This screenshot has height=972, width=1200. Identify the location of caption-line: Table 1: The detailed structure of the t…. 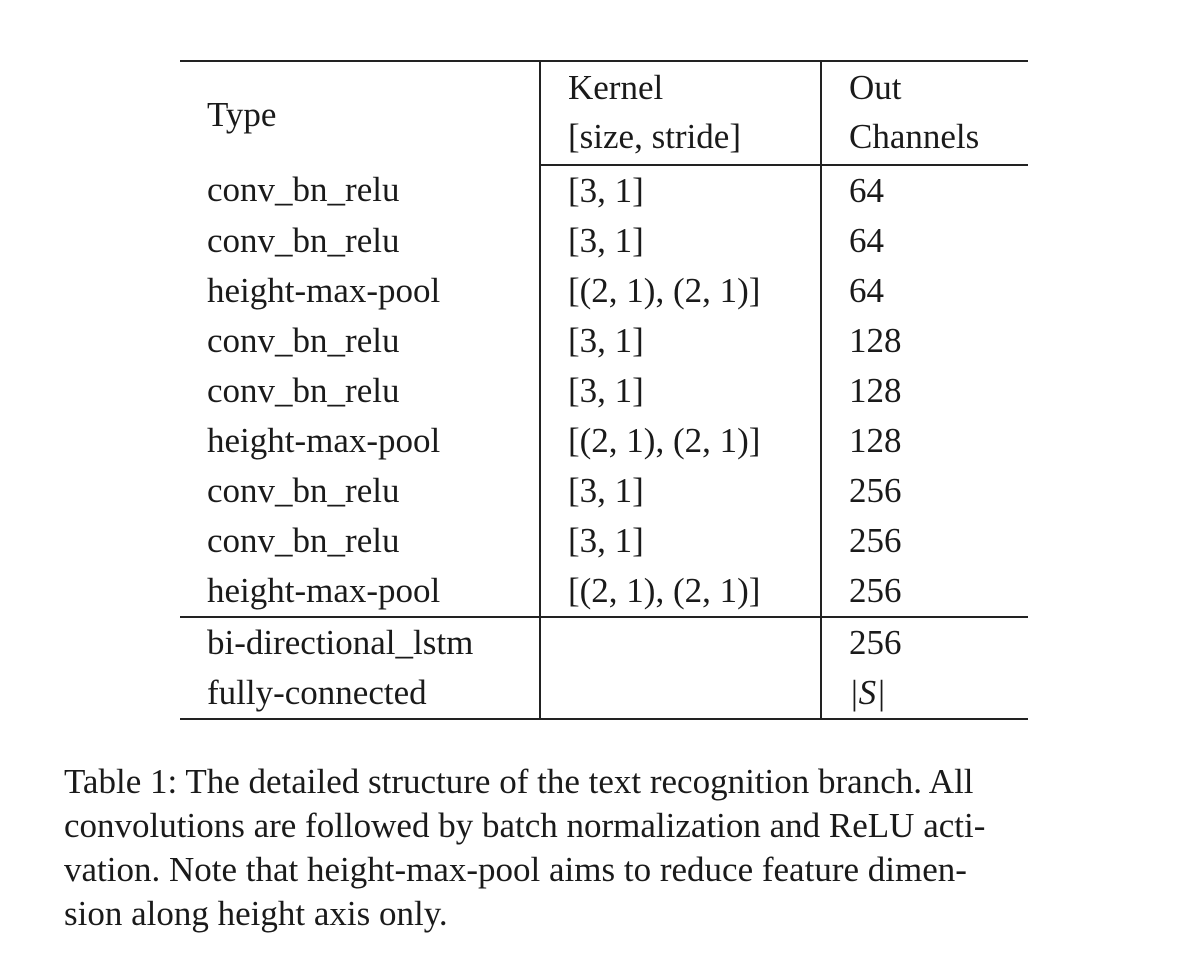
(519, 781).